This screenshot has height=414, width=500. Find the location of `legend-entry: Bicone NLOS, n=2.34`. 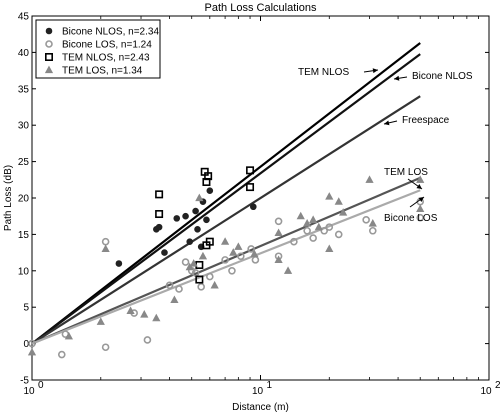

legend-entry: Bicone NLOS, n=2.34 is located at coordinates (110, 32).